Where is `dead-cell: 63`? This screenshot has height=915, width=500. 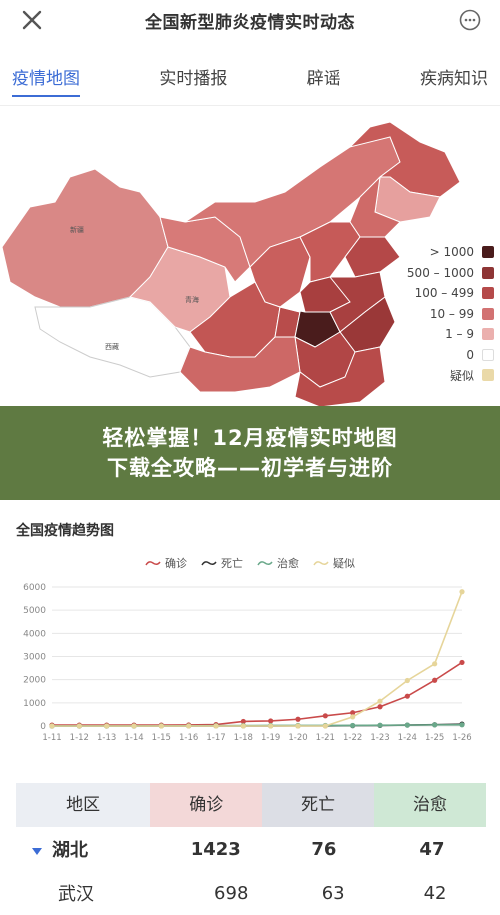
dead-cell: 63 is located at coordinates (333, 893).